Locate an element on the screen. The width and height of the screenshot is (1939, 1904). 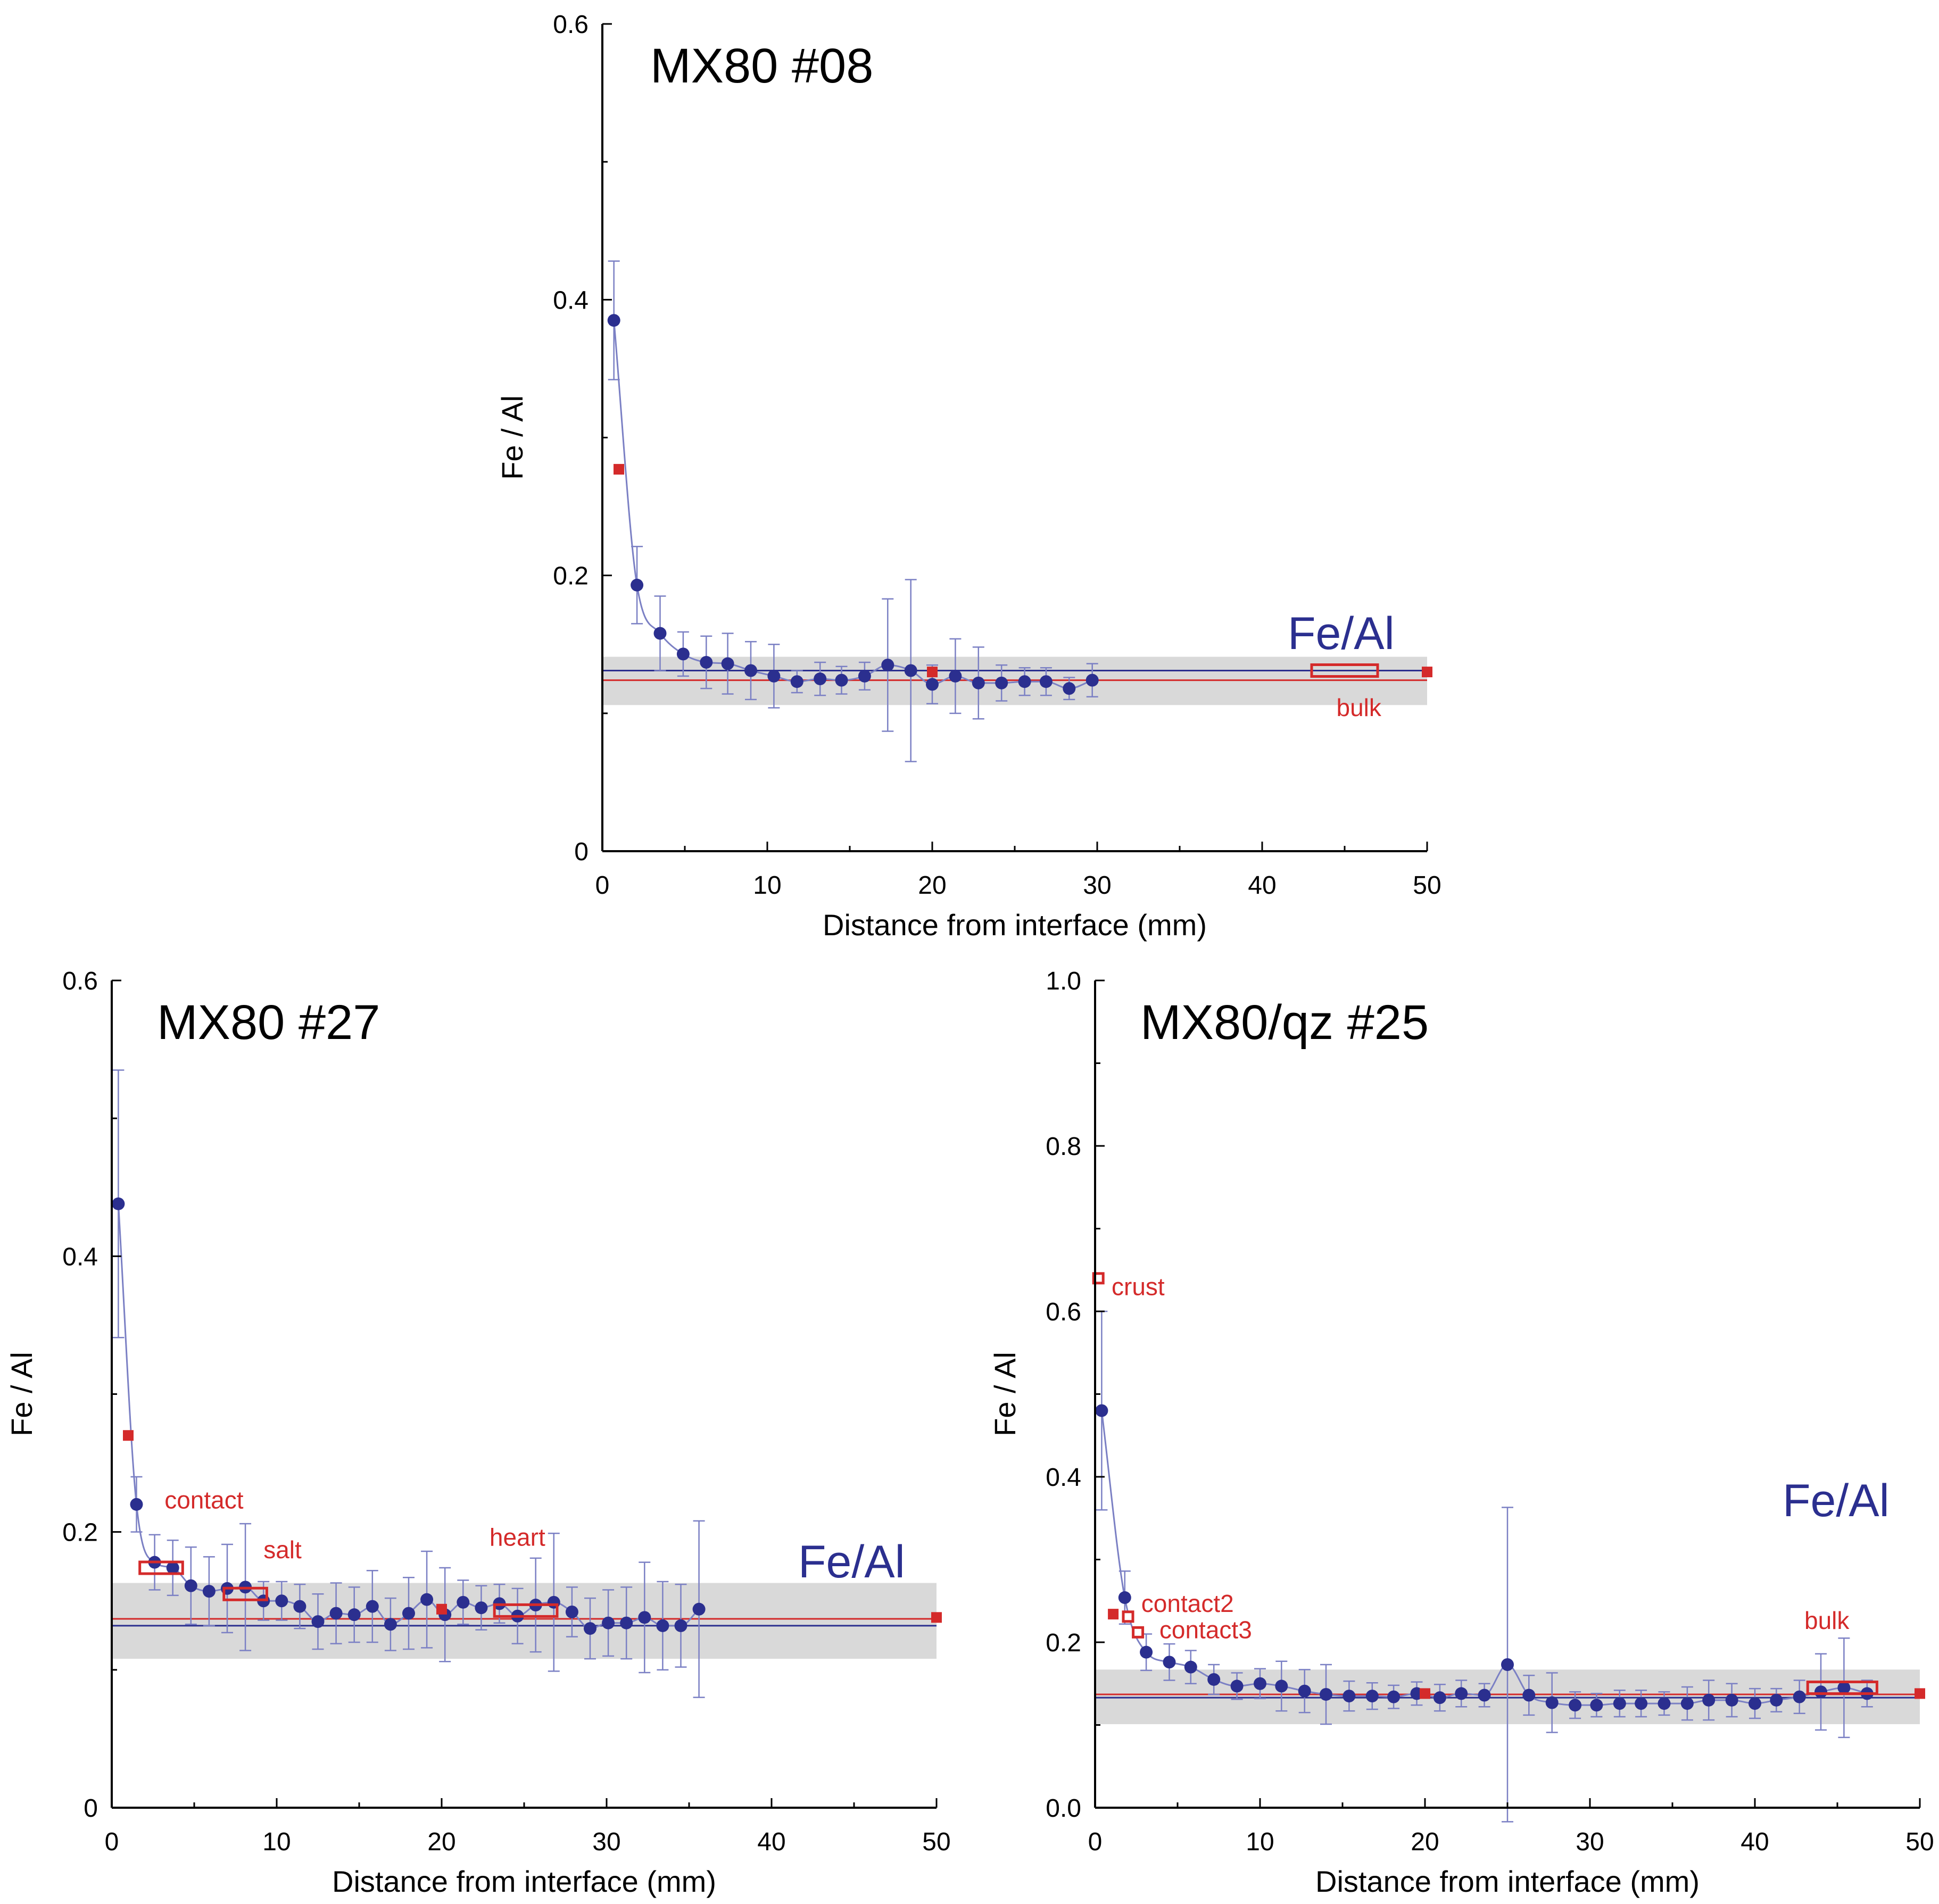
sample-label-salt: salt is located at coordinates (282, 1550).